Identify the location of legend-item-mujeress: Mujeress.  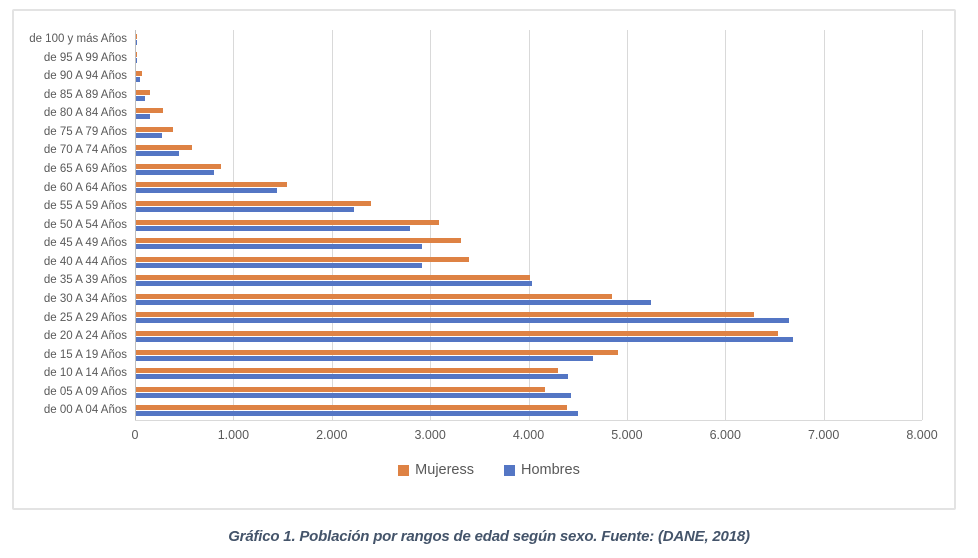
(436, 470).